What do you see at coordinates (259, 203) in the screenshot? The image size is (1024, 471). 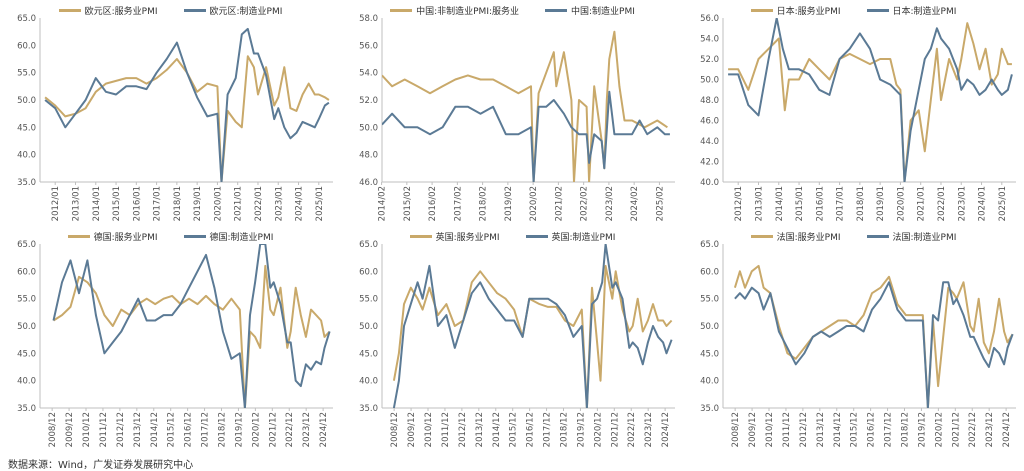 I see `x-tick-label: 2022/01` at bounding box center [259, 203].